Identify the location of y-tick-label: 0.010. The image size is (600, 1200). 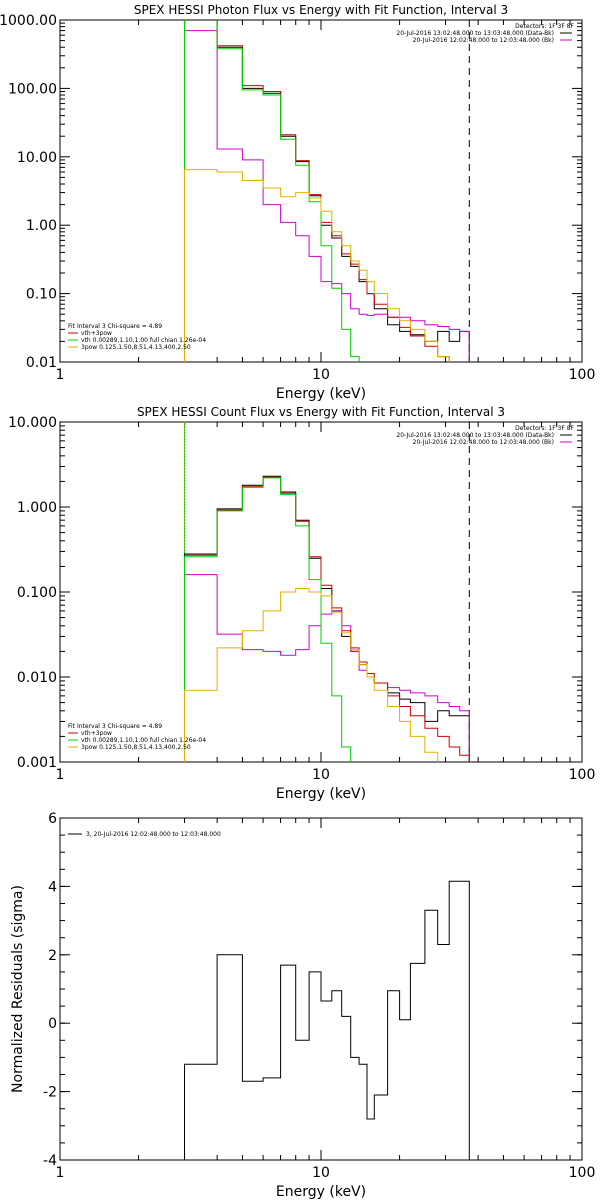
(37, 678).